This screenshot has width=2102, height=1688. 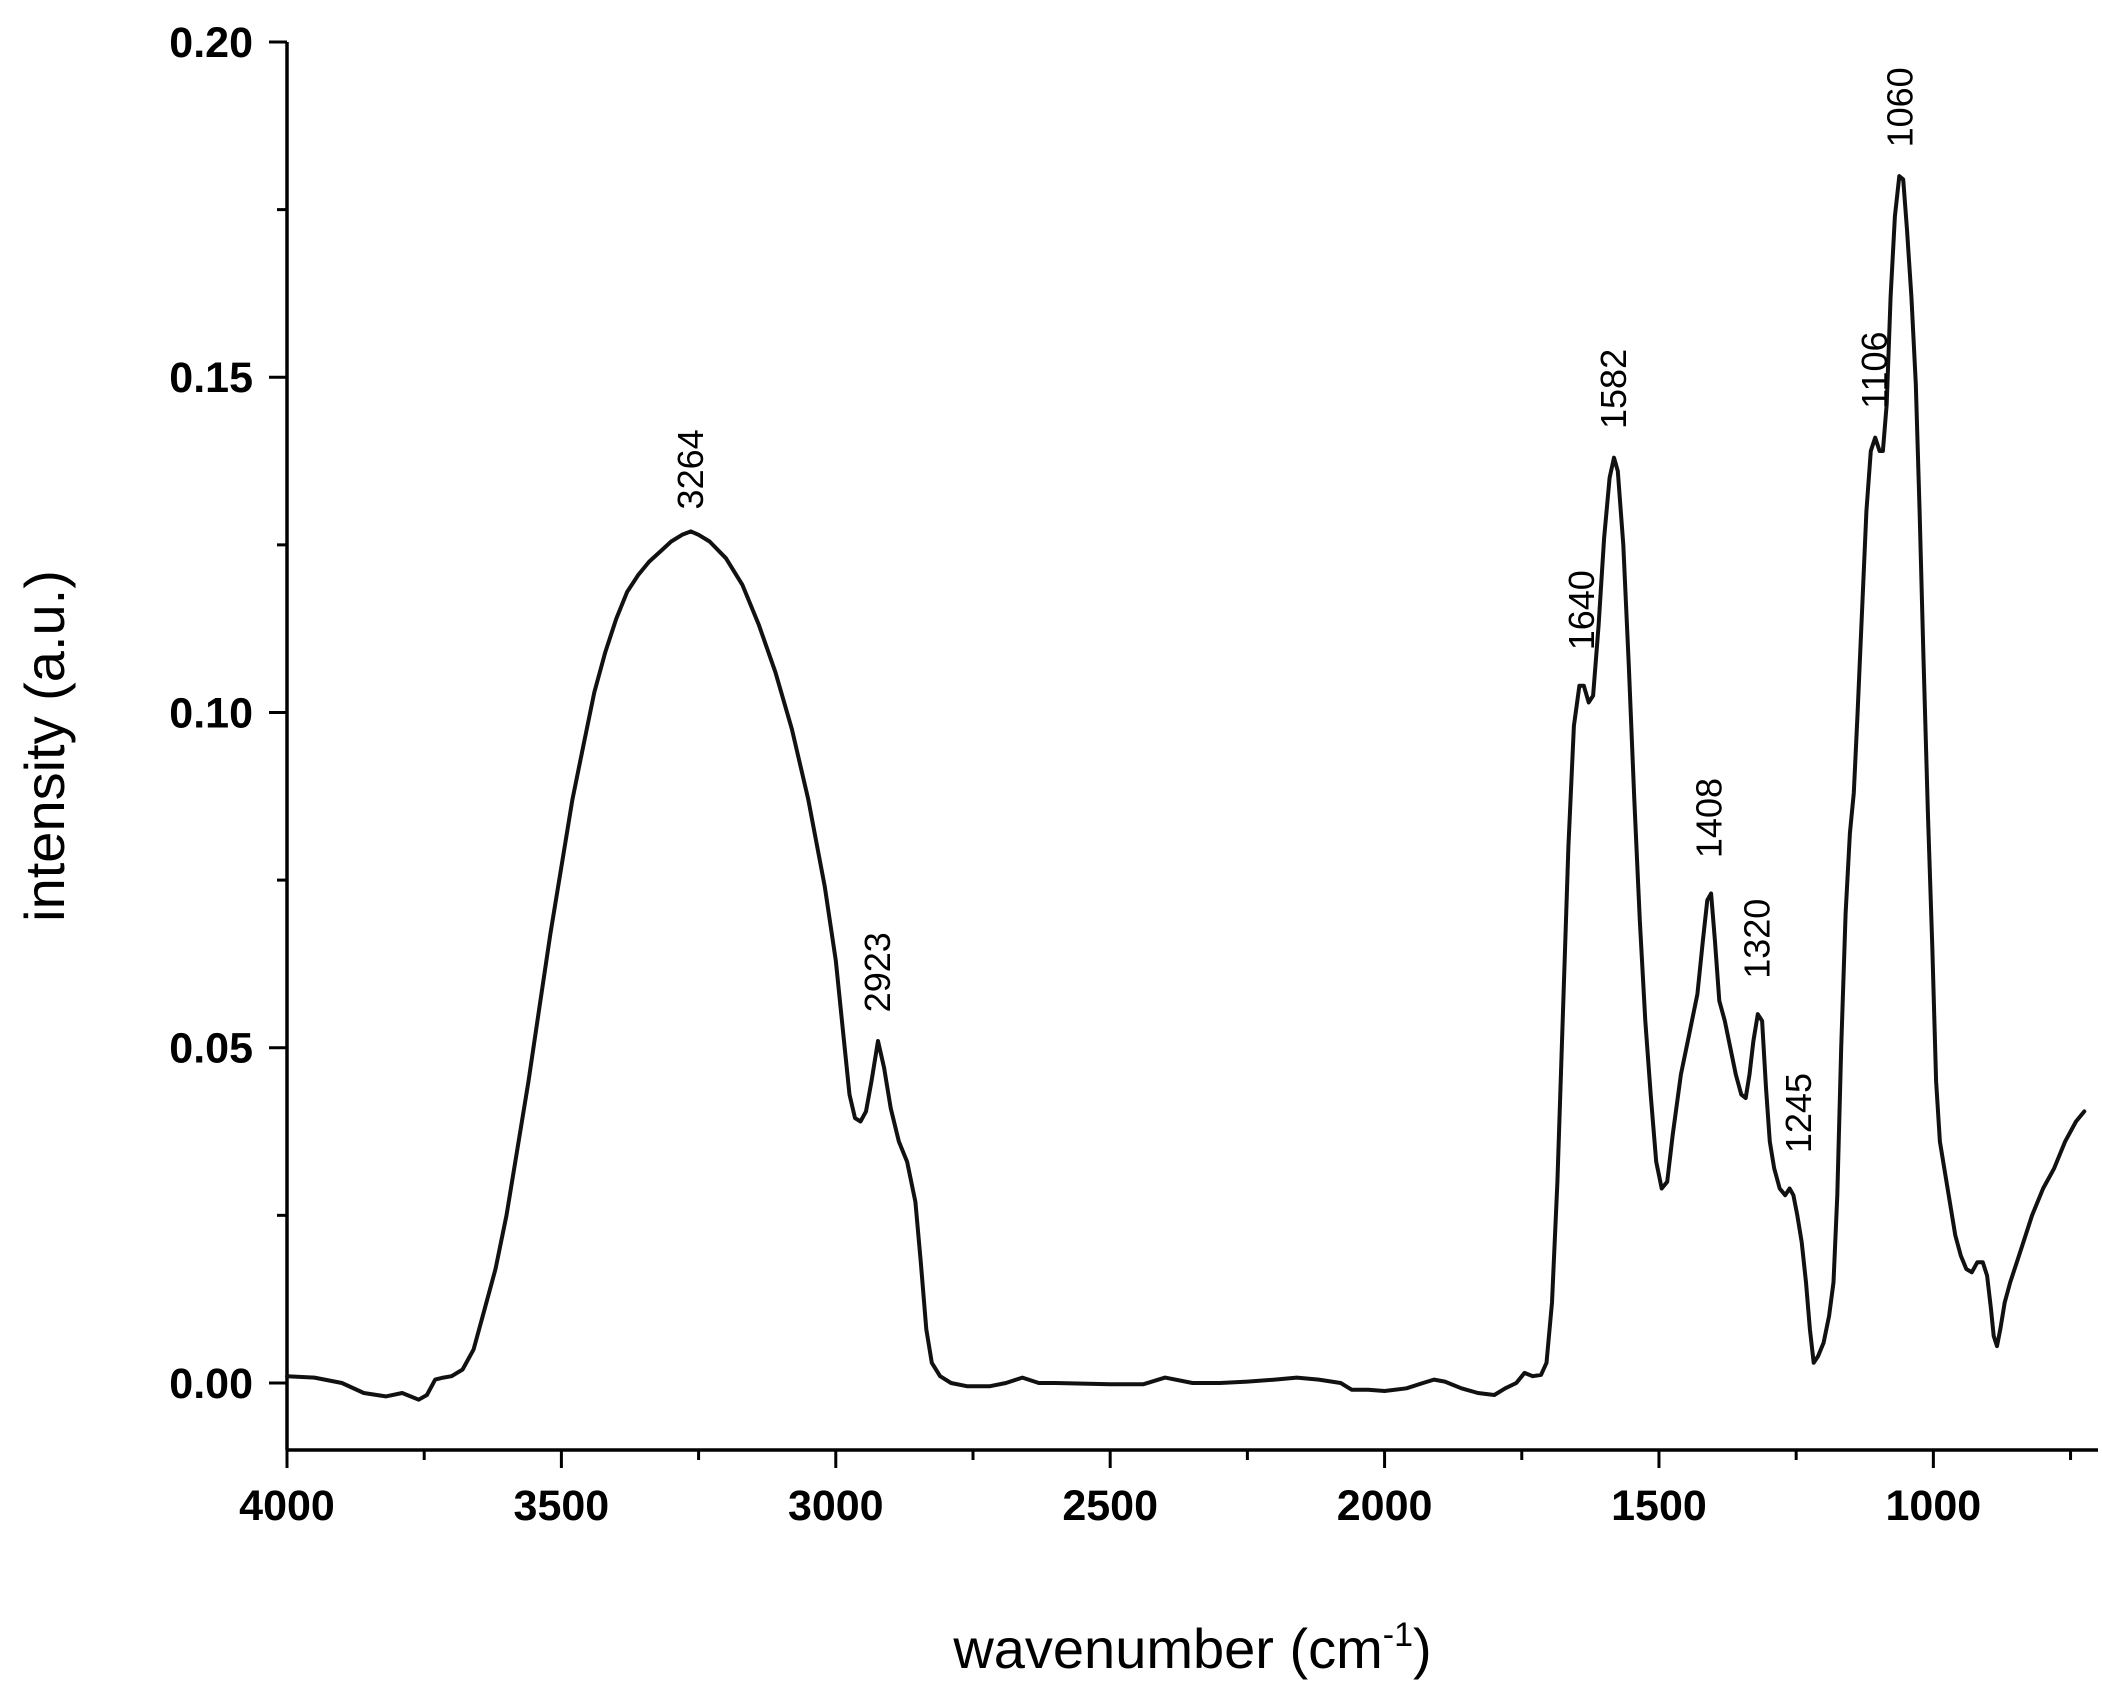 What do you see at coordinates (1798, 1113) in the screenshot?
I see `peak-label: 1245` at bounding box center [1798, 1113].